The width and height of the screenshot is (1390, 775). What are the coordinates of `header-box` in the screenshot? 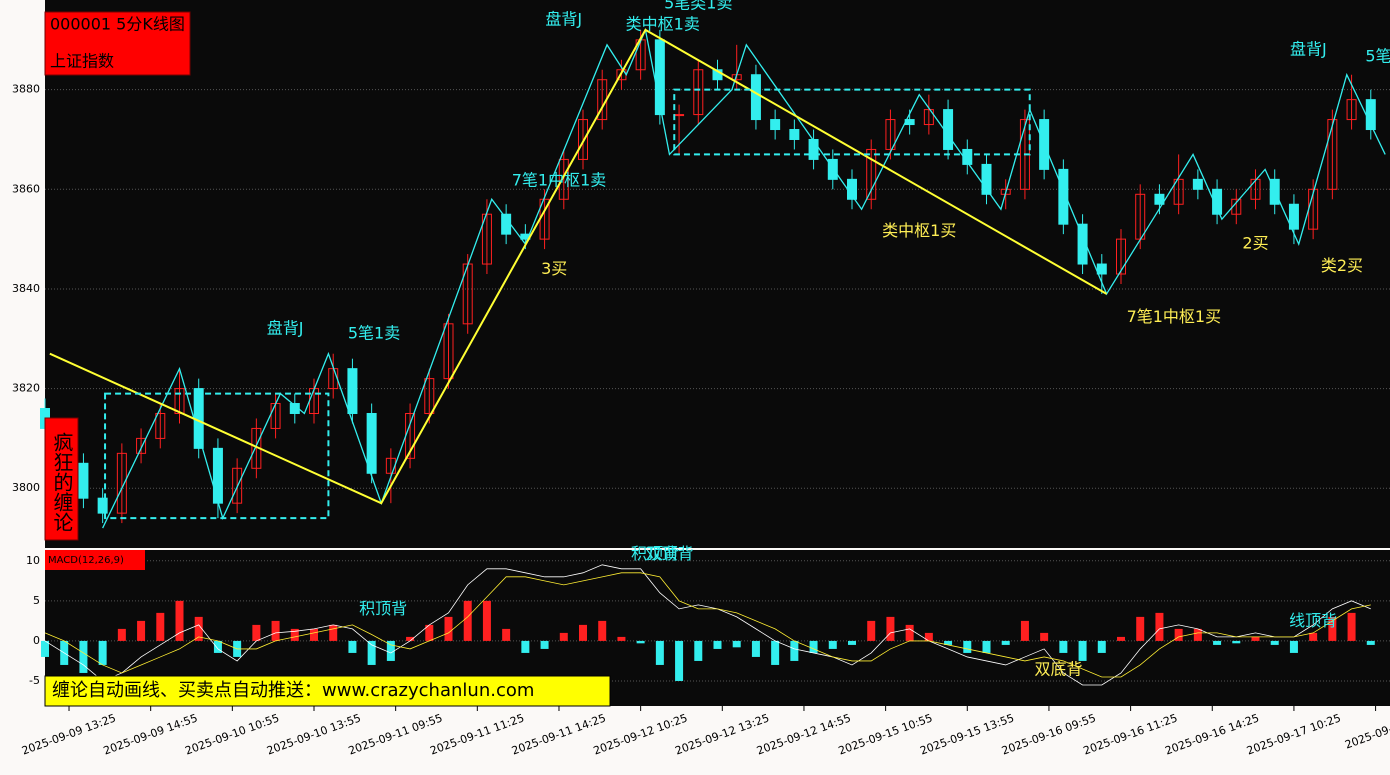 It's located at (117, 43).